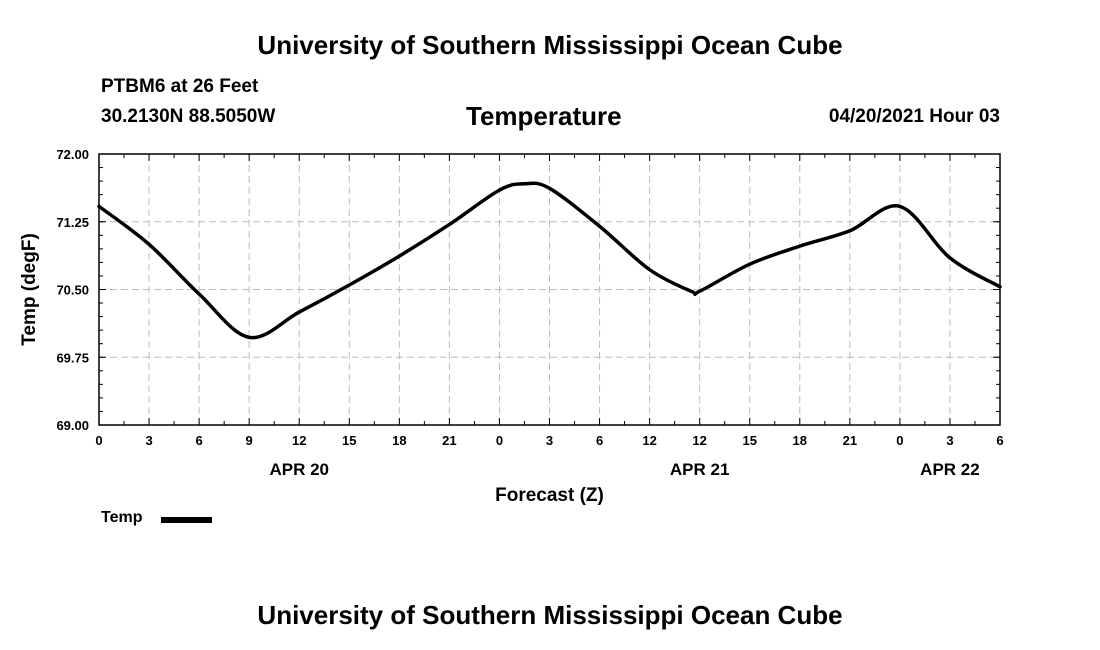 Image resolution: width=1100 pixels, height=650 pixels. Describe the element at coordinates (72, 154) in the screenshot. I see `y-tick-label: 72.00` at that location.